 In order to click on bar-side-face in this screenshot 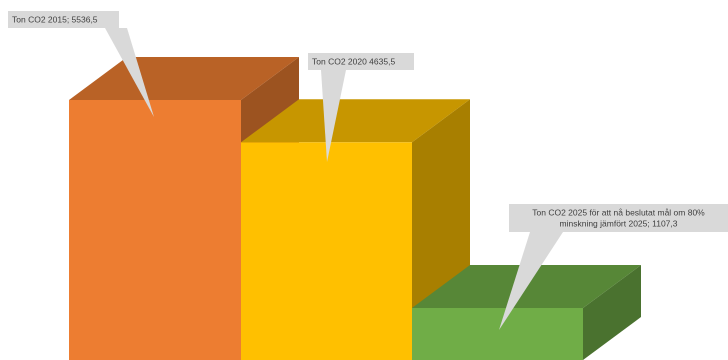, I will do `click(612, 312)`.